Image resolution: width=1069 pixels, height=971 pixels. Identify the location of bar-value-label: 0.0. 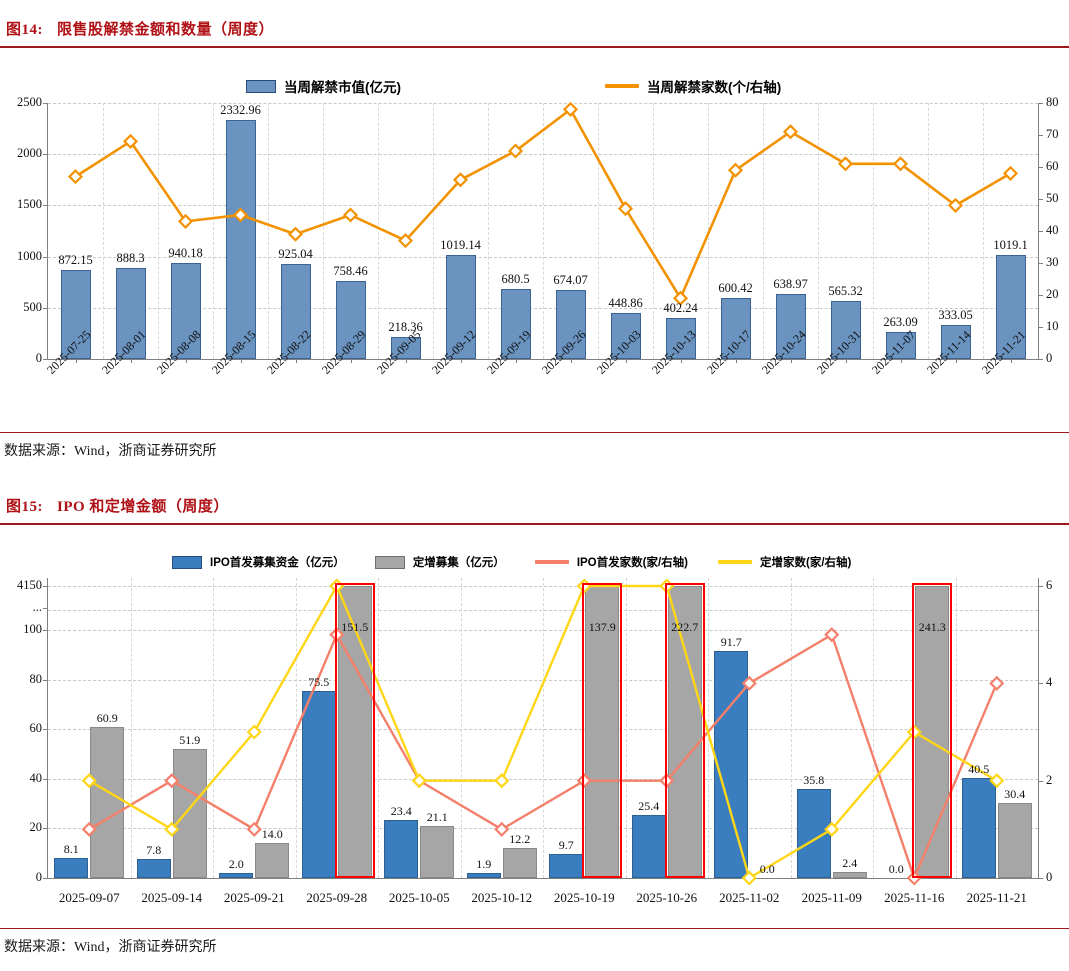
(896, 869).